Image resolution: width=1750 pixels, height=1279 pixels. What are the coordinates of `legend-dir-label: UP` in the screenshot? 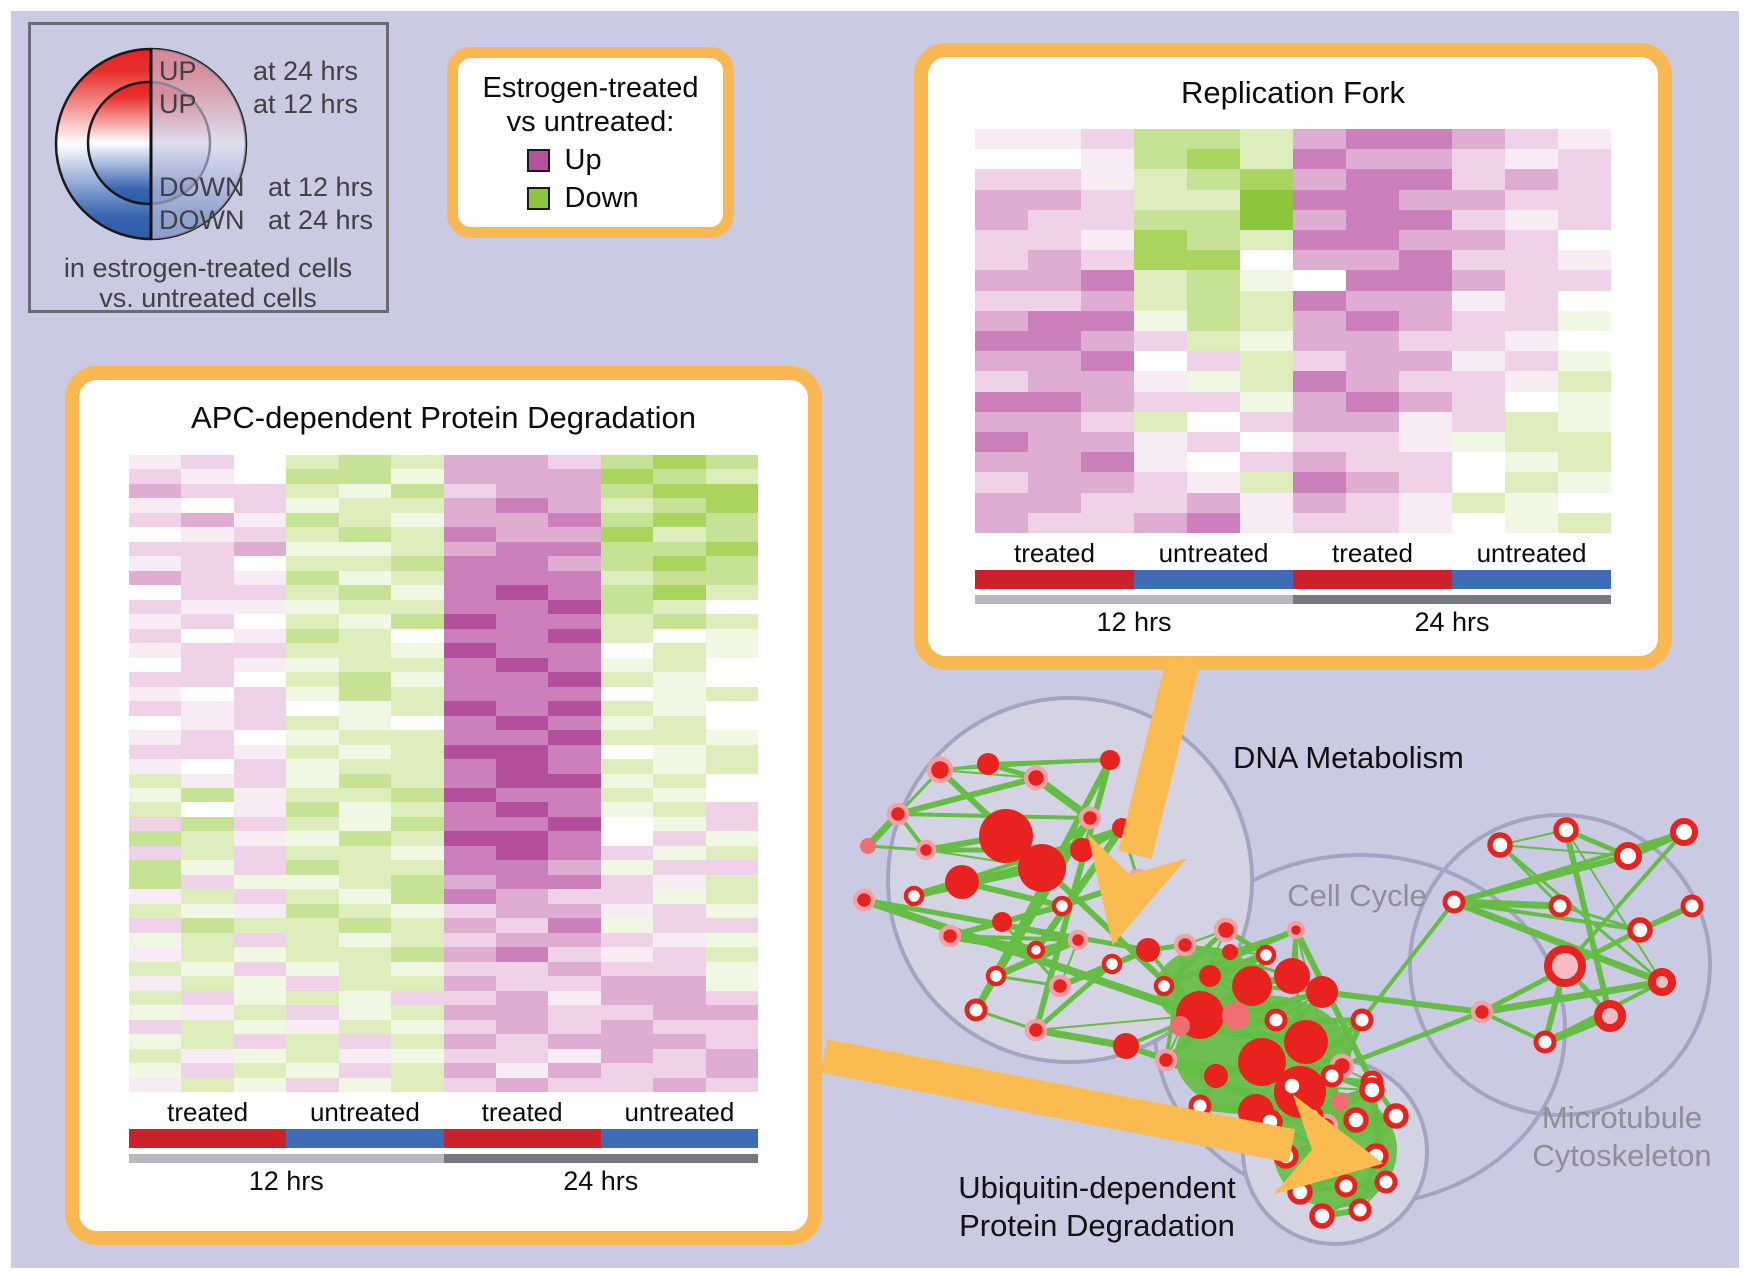 It's located at (178, 71).